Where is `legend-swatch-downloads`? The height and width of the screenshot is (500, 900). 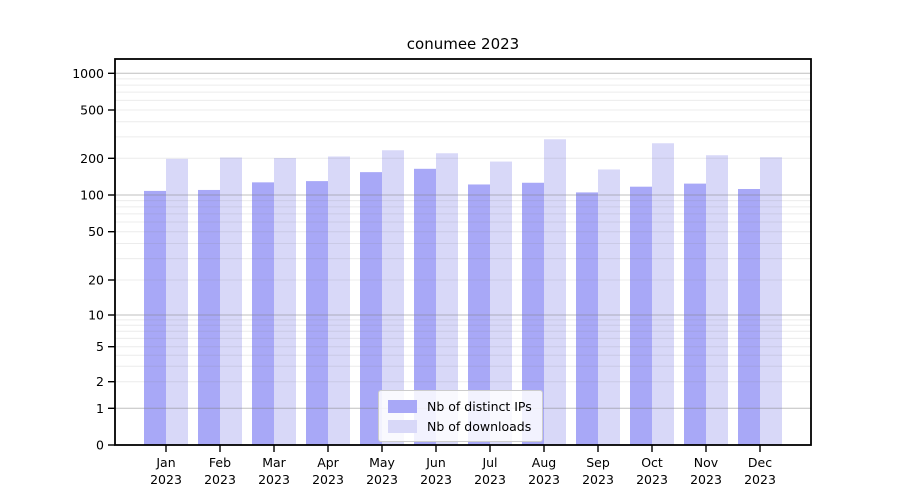 legend-swatch-downloads is located at coordinates (402, 426).